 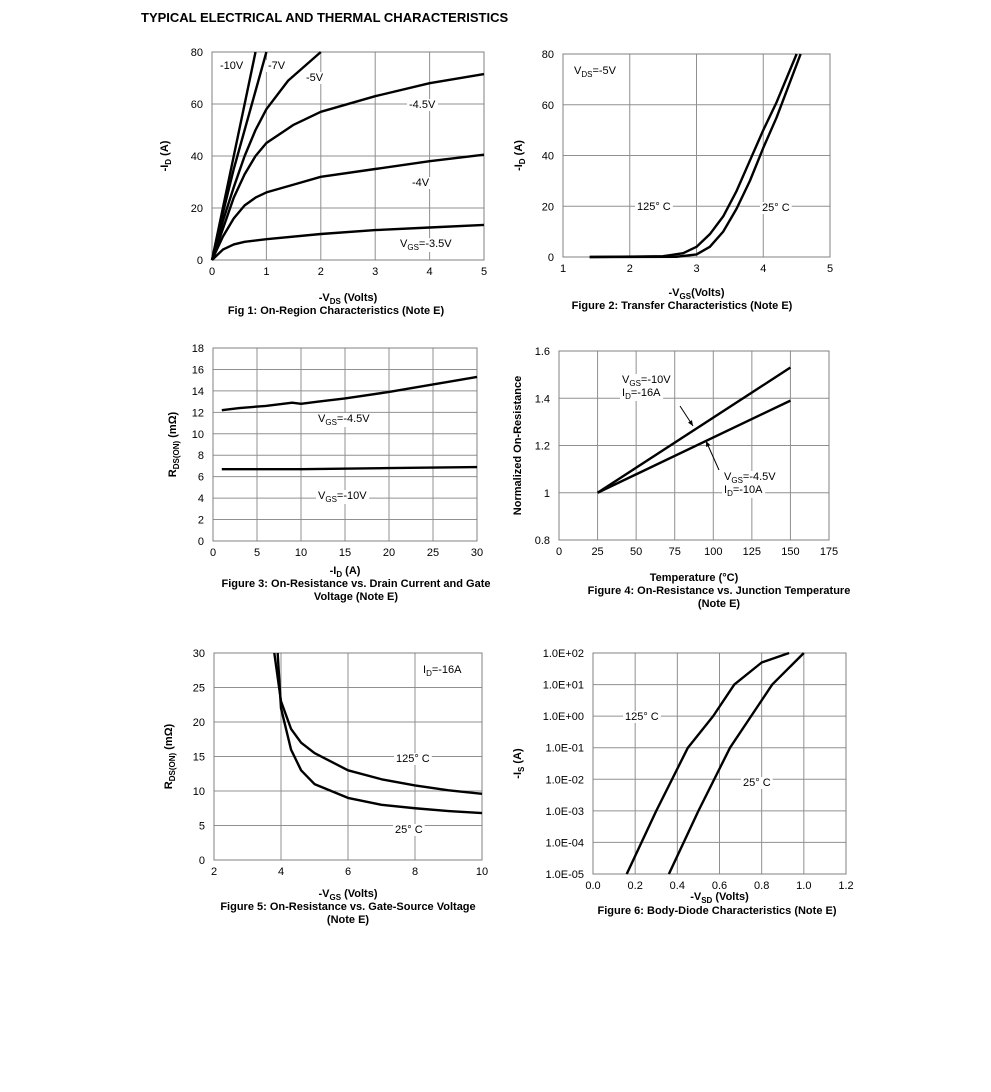 What do you see at coordinates (201, 499) in the screenshot?
I see `y-tick-label: 4` at bounding box center [201, 499].